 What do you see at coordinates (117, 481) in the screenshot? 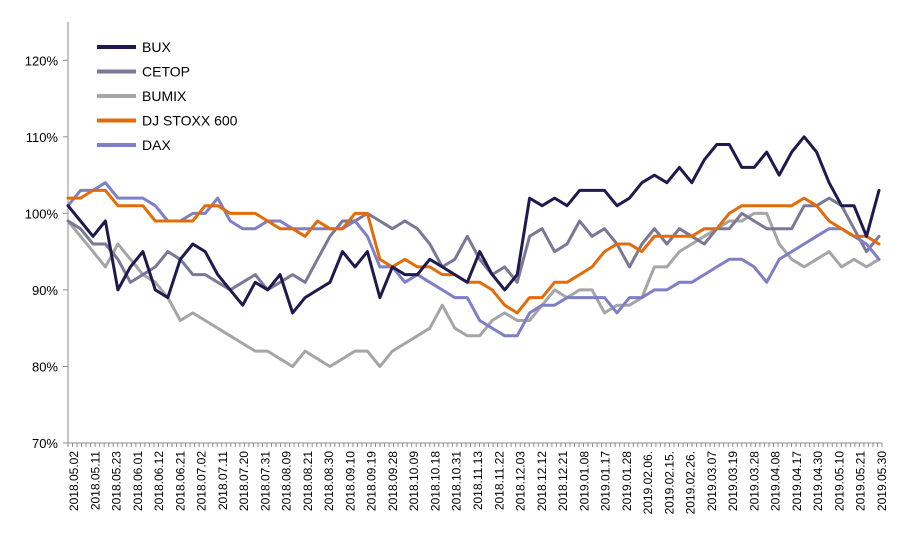
I see `x-tick-label: 2018.05.23` at bounding box center [117, 481].